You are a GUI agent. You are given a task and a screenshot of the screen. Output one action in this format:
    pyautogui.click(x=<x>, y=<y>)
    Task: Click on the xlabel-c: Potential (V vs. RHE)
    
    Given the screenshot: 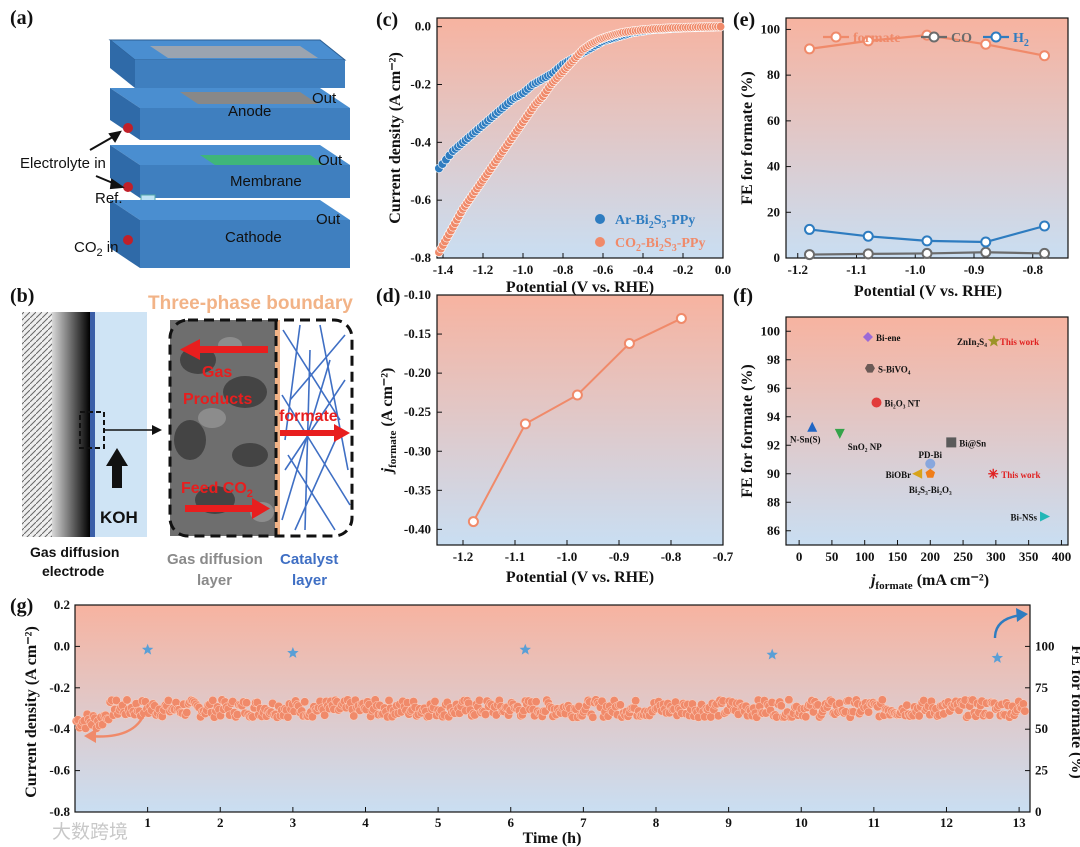 What is the action you would take?
    pyautogui.click(x=580, y=287)
    